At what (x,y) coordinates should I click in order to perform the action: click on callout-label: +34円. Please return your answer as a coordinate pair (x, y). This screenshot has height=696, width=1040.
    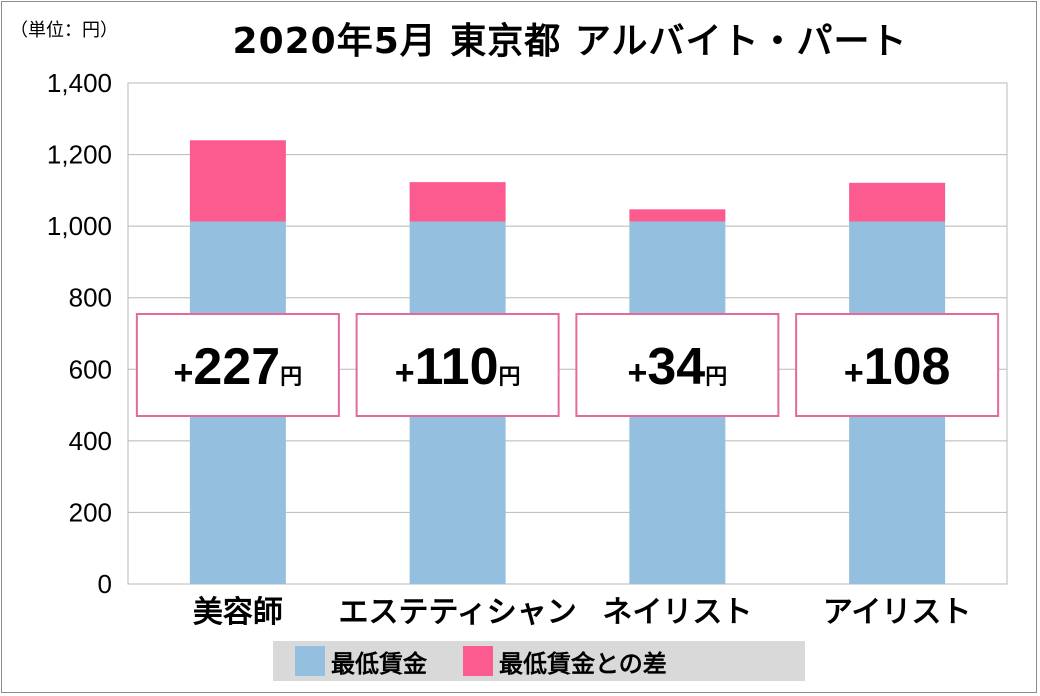
    Looking at the image, I should click on (678, 367).